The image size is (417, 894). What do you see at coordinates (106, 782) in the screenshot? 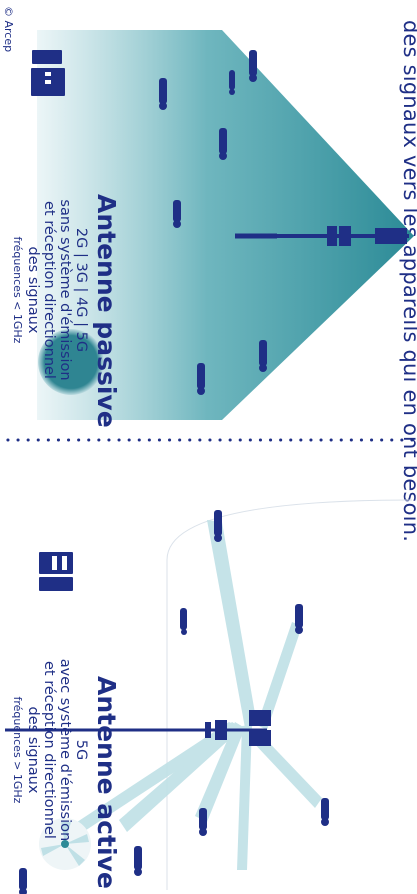
I see `active-title: Antenne active` at bounding box center [106, 782].